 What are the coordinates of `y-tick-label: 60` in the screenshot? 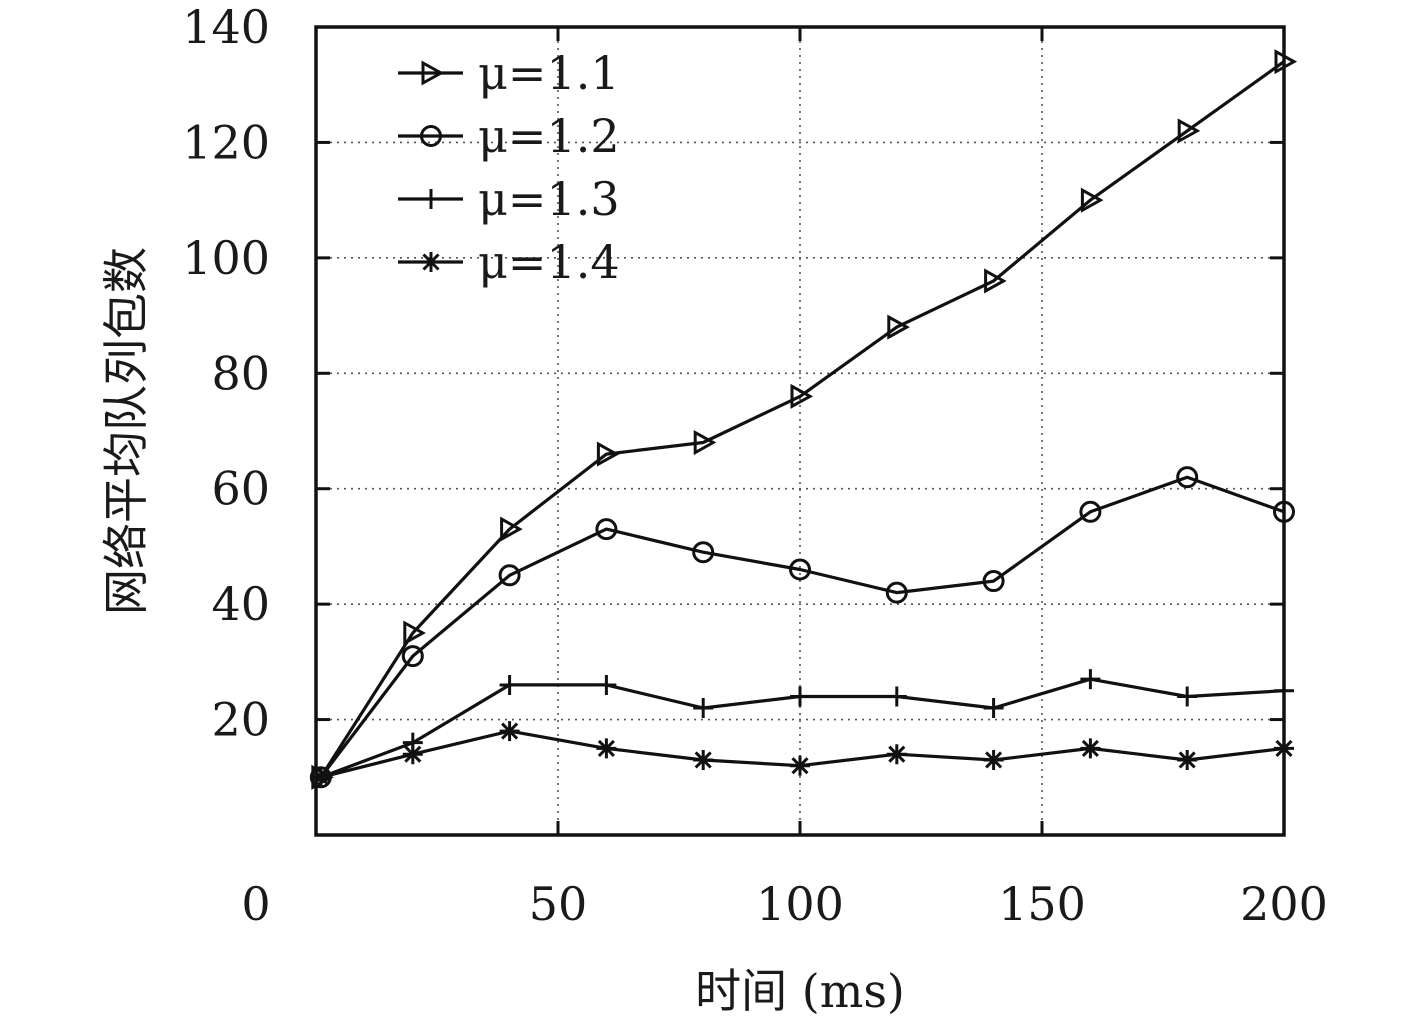 It's located at (240, 489).